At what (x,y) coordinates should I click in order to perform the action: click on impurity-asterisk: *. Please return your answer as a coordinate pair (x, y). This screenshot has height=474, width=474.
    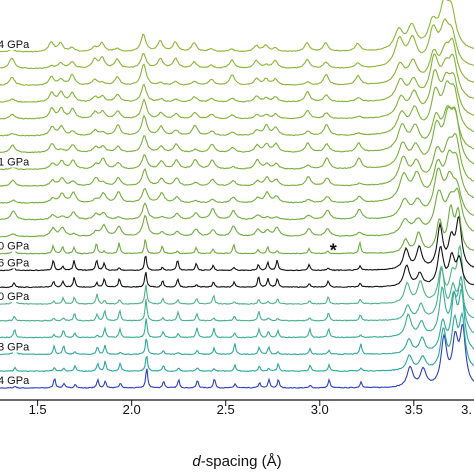
    Looking at the image, I should click on (333, 250).